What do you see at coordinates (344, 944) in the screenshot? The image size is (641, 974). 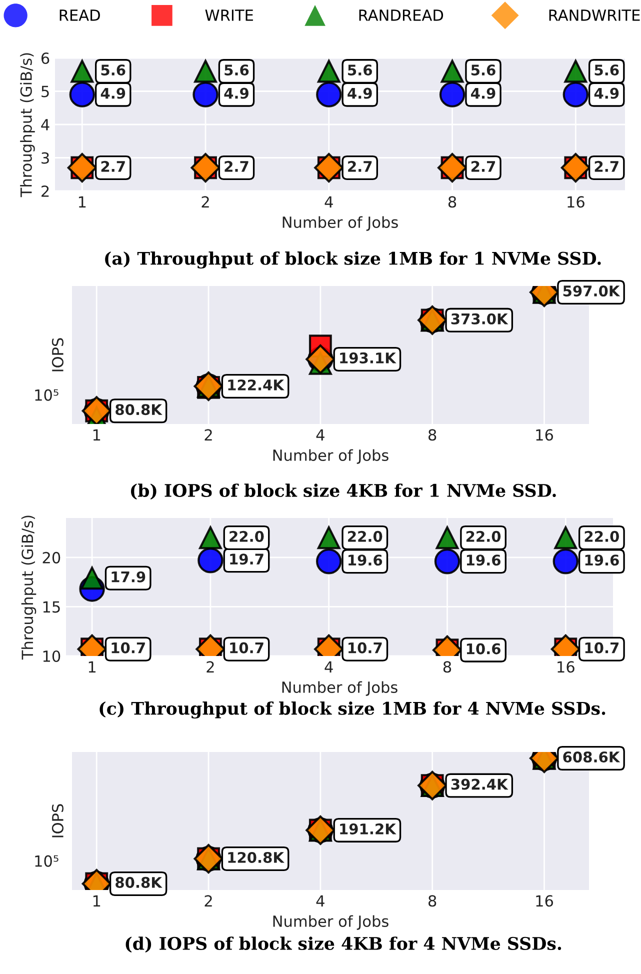 I see `text: (d) IOPS of block size 4KB for 4 NVMe SSDs.` at bounding box center [344, 944].